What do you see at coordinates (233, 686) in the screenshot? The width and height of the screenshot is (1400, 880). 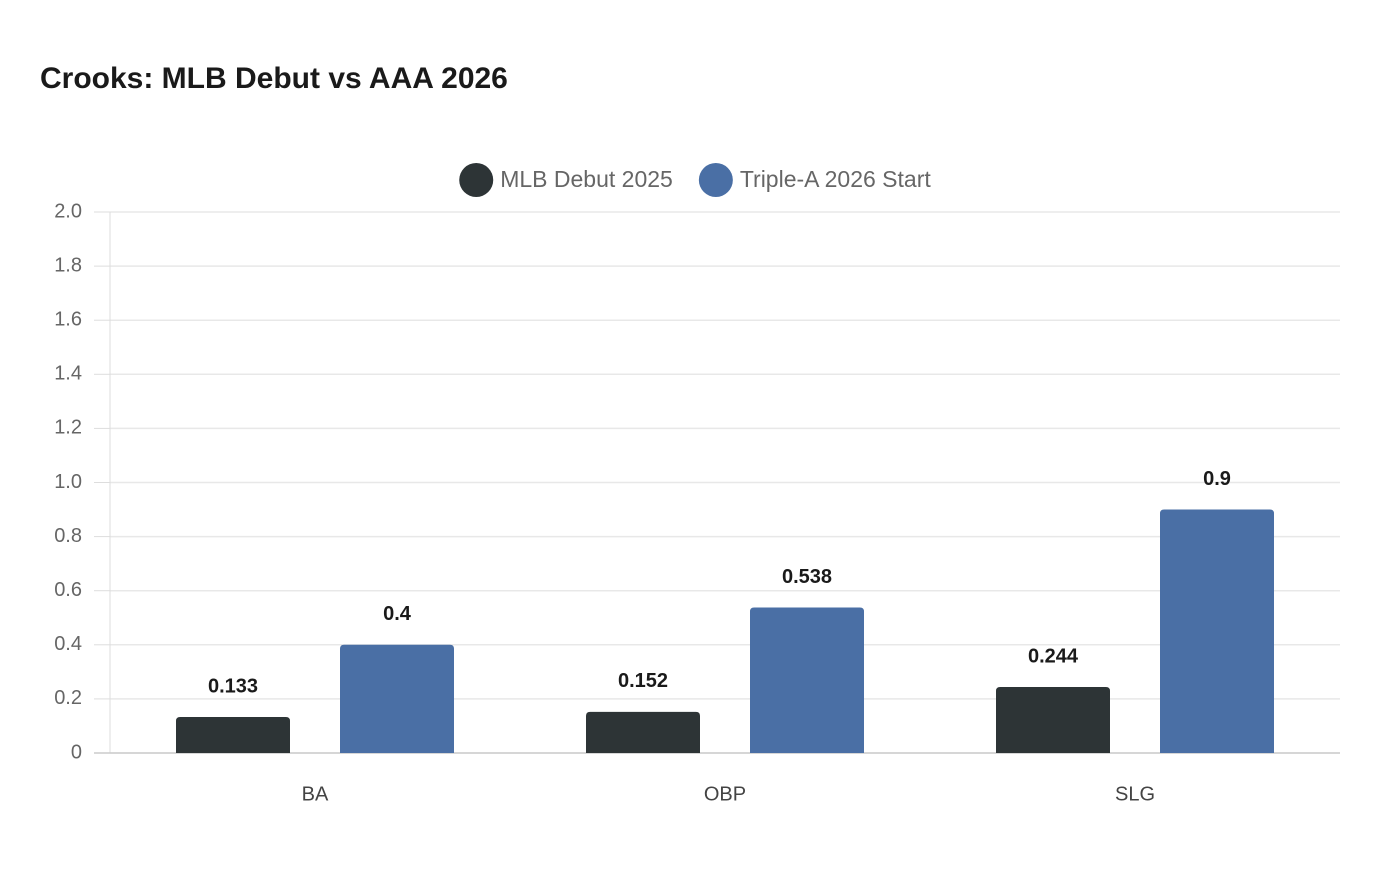 I see `value-label: 0.133` at bounding box center [233, 686].